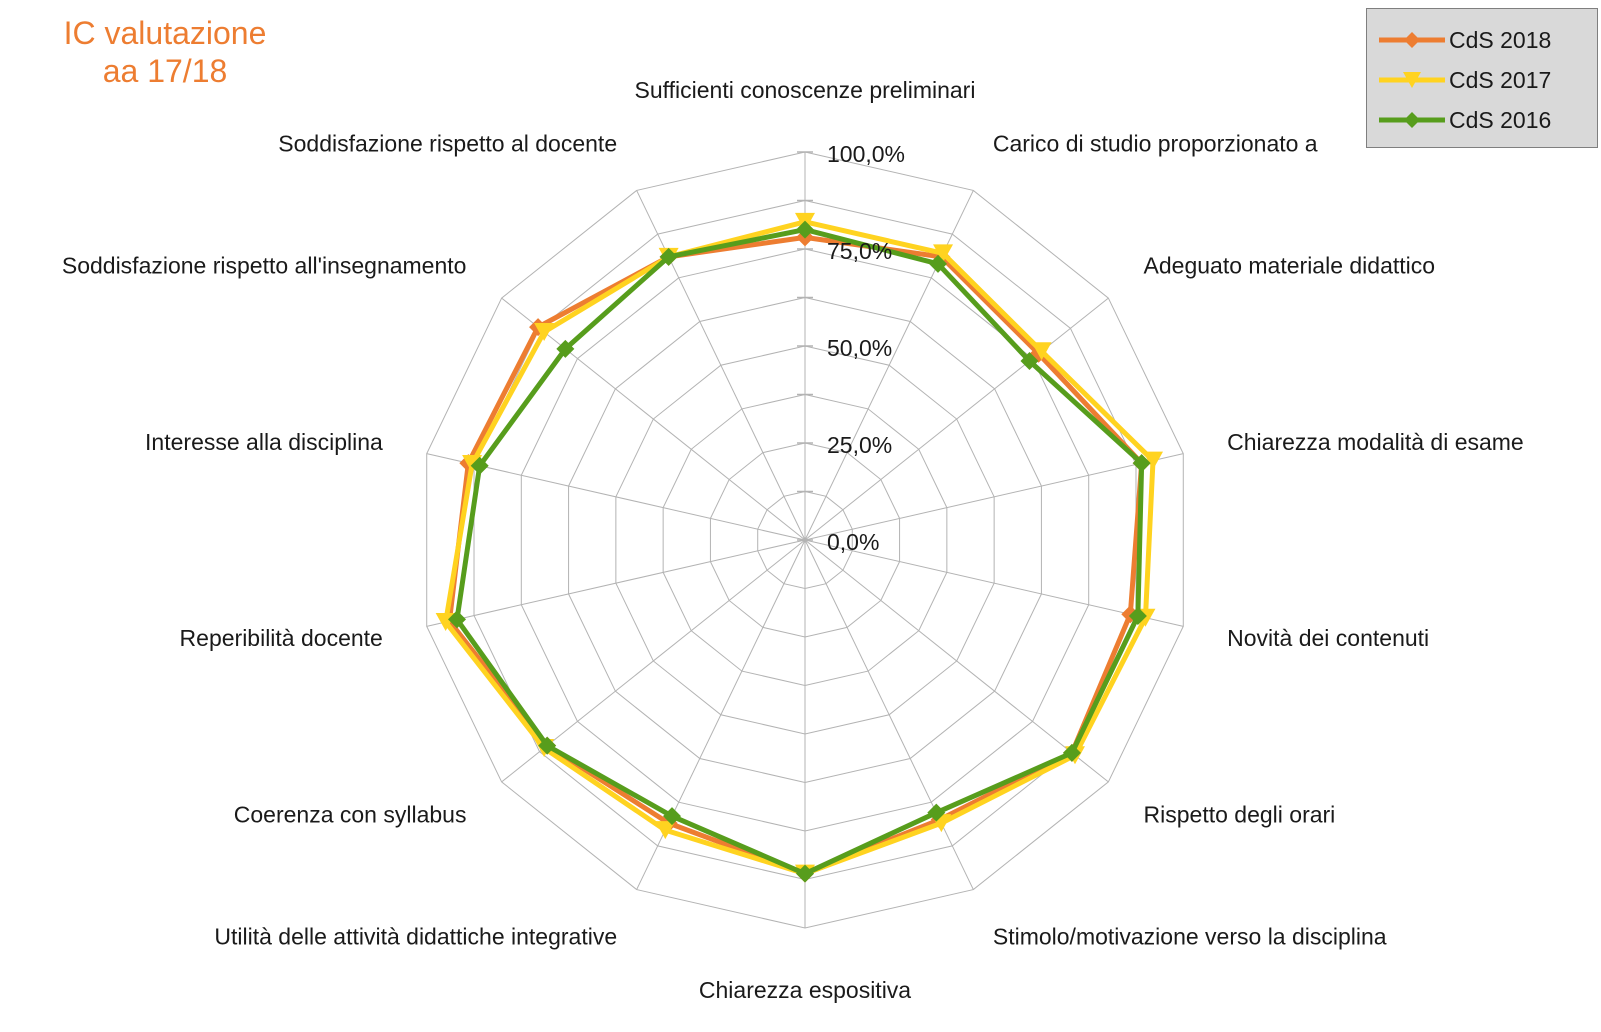  I want to click on legend-swatch-cds-2017, so click(1412, 80).